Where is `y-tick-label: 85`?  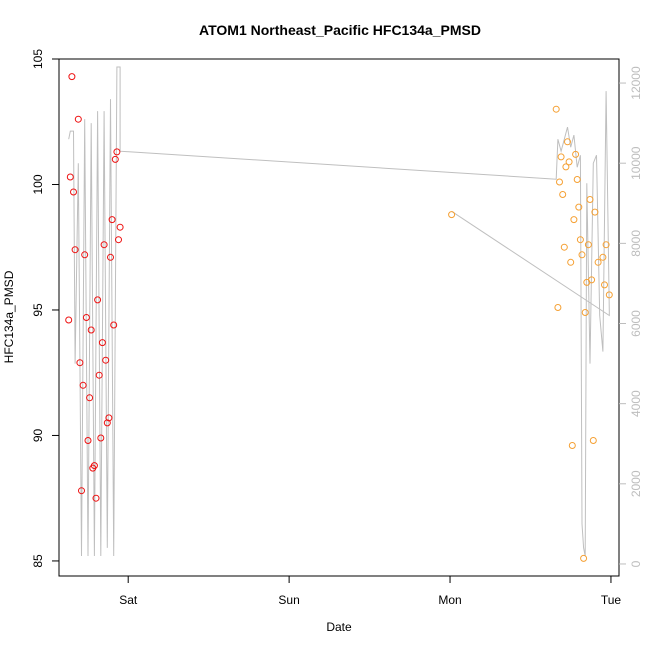 y-tick-label: 85 is located at coordinates (38, 561).